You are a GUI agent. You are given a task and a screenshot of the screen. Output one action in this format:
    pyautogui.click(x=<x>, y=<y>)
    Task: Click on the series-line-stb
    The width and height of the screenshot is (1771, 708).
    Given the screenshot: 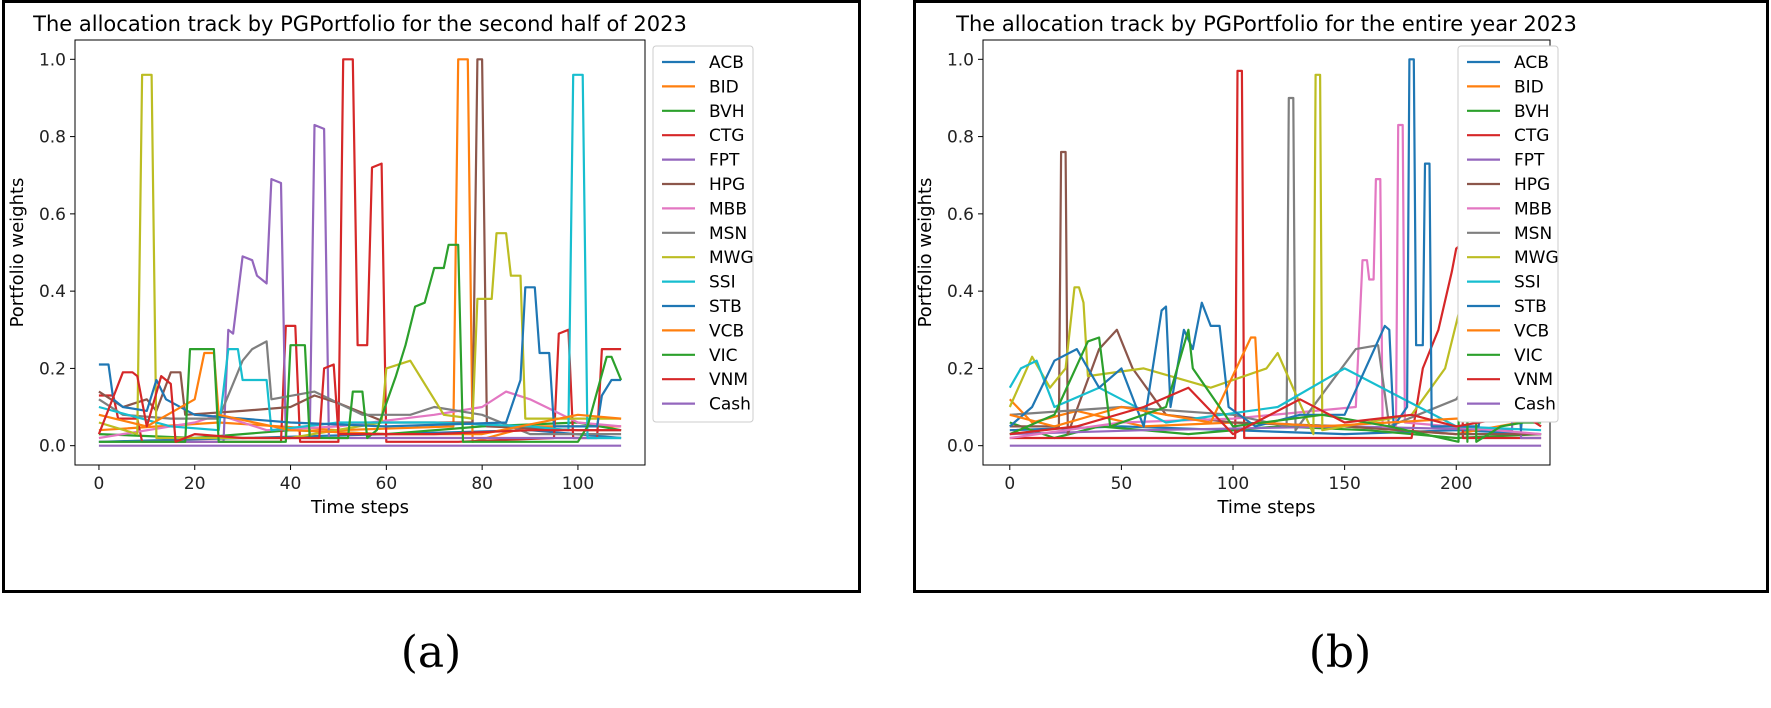 What is the action you would take?
    pyautogui.click(x=360, y=357)
    